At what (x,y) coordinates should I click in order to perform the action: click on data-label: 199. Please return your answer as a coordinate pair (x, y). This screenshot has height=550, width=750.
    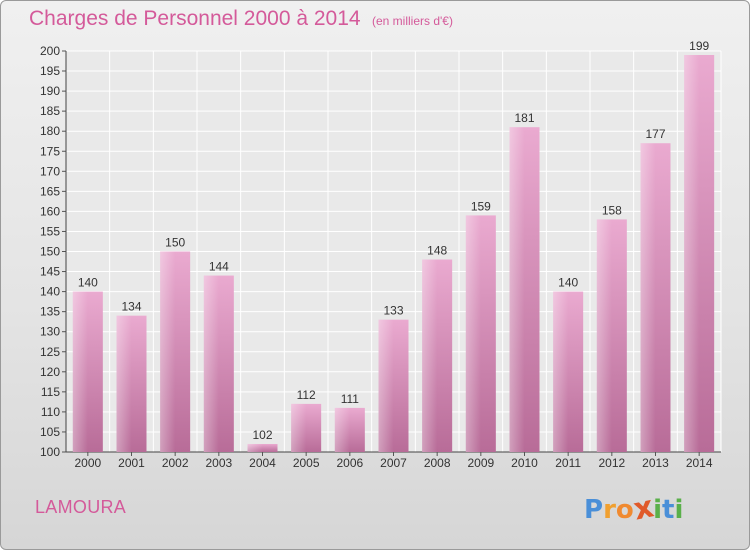
    Looking at the image, I should click on (699, 46).